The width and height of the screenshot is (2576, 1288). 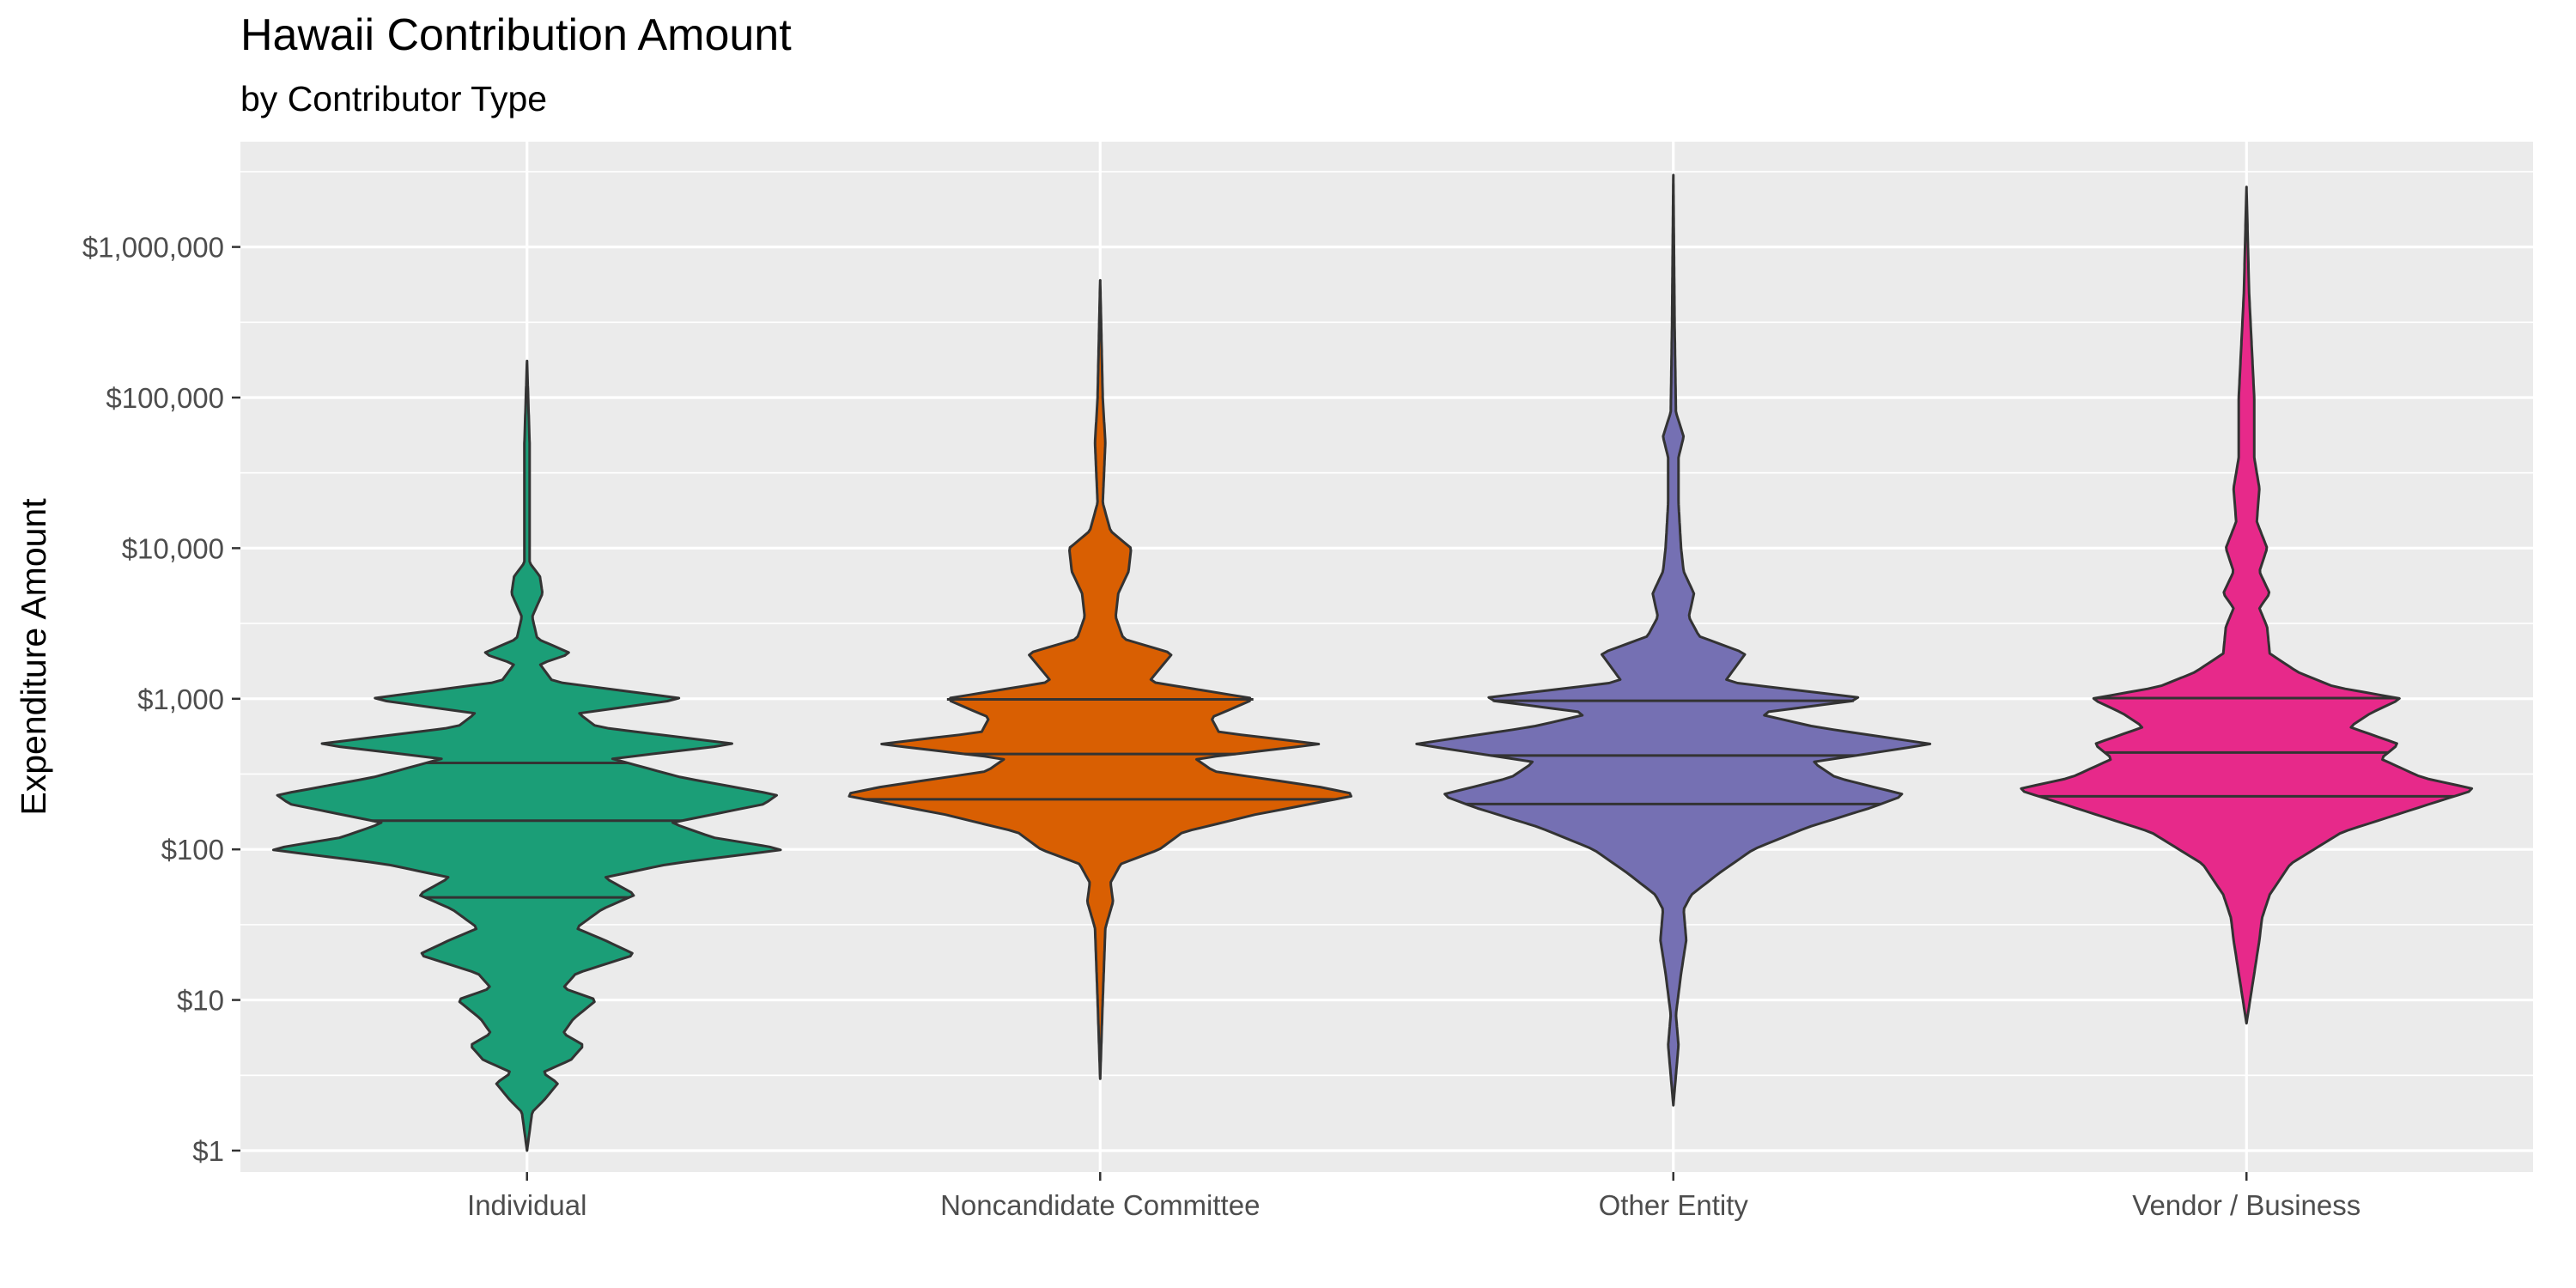 I want to click on y-tick-label: $1, so click(x=208, y=1151).